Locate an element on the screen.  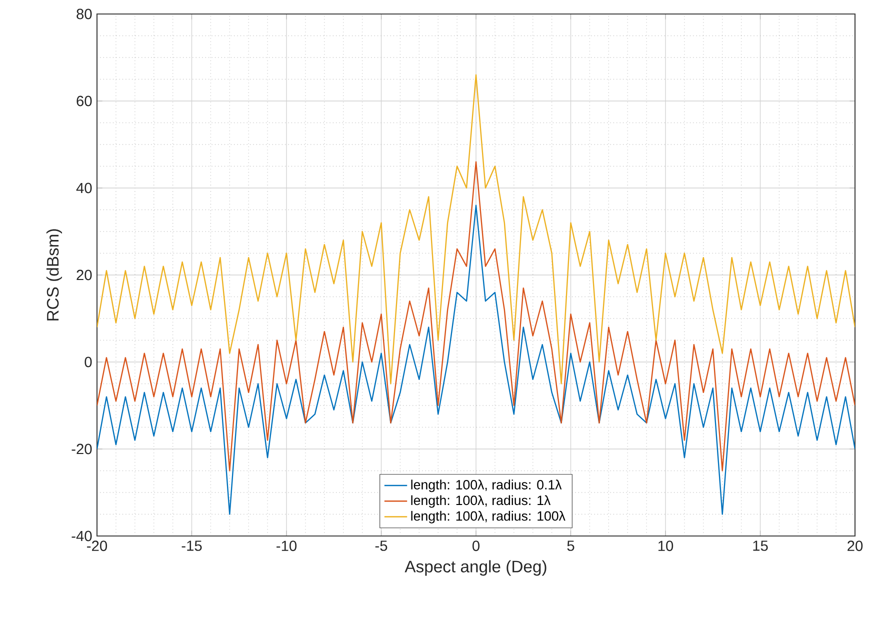
x-tick-label: 20 is located at coordinates (855, 546).